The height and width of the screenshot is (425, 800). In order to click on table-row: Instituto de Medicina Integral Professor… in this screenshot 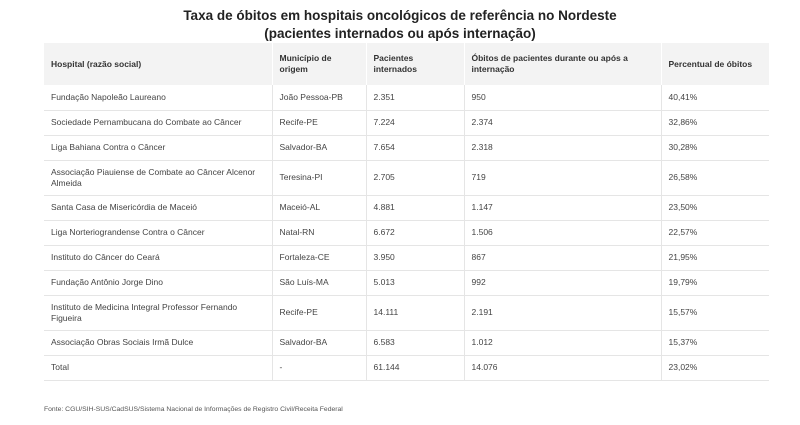, I will do `click(406, 313)`.